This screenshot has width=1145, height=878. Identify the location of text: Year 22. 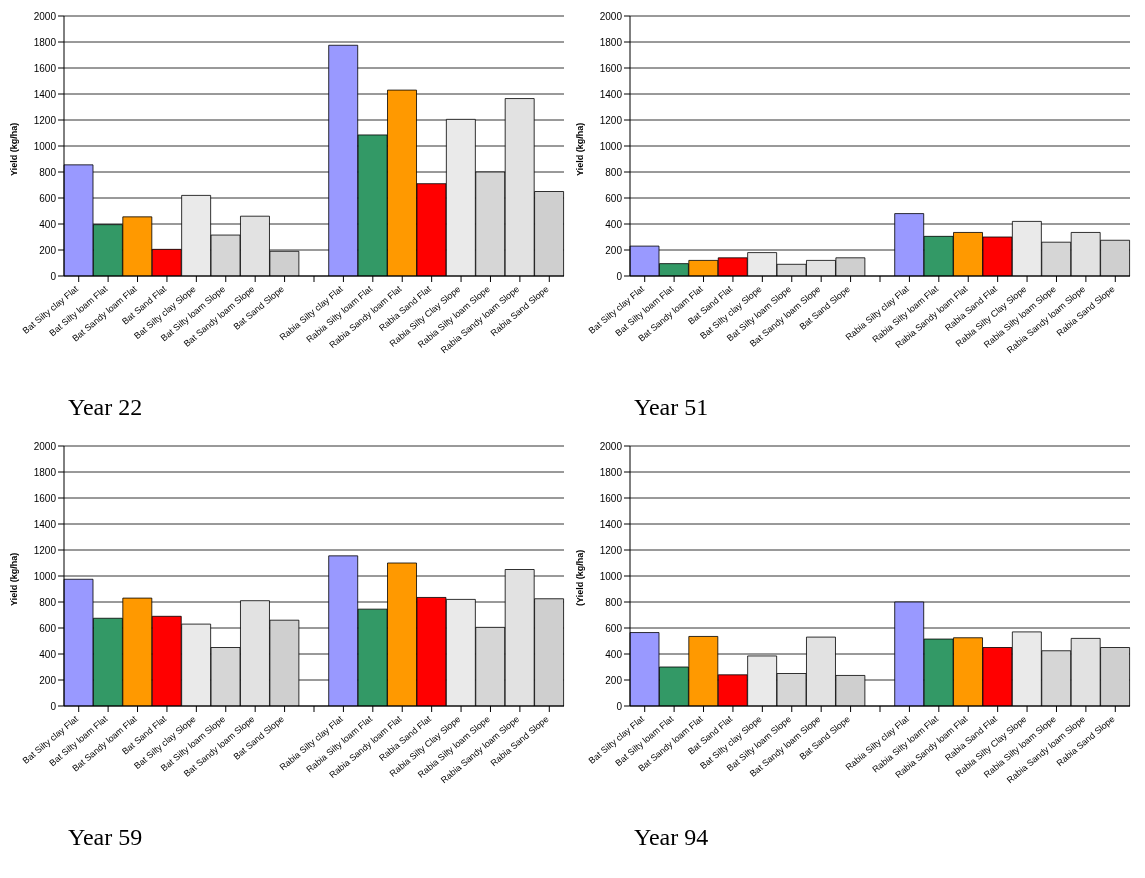
(105, 407).